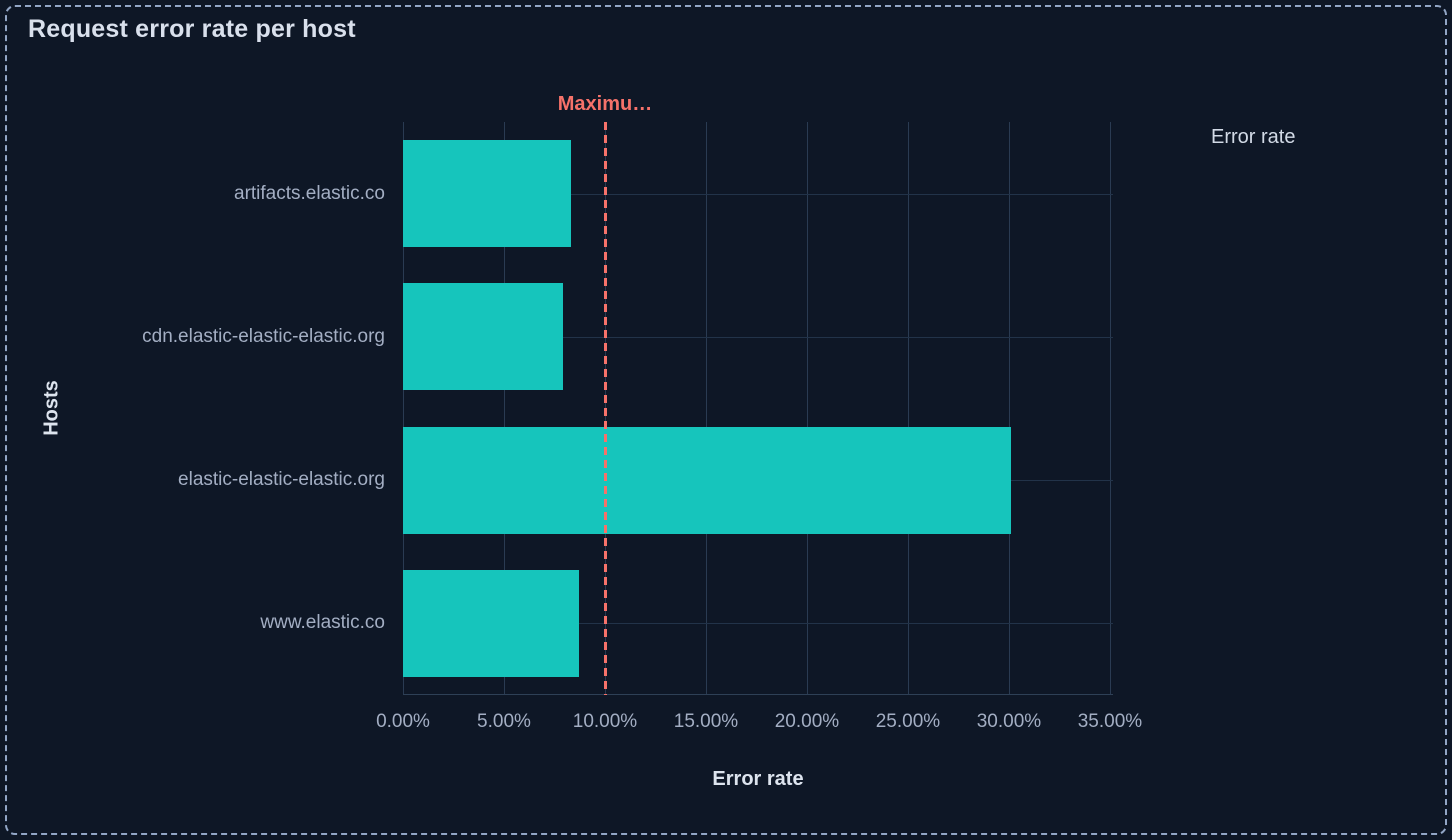 Image resolution: width=1452 pixels, height=840 pixels. I want to click on legend-item-error-rate: Error rate, so click(1239, 137).